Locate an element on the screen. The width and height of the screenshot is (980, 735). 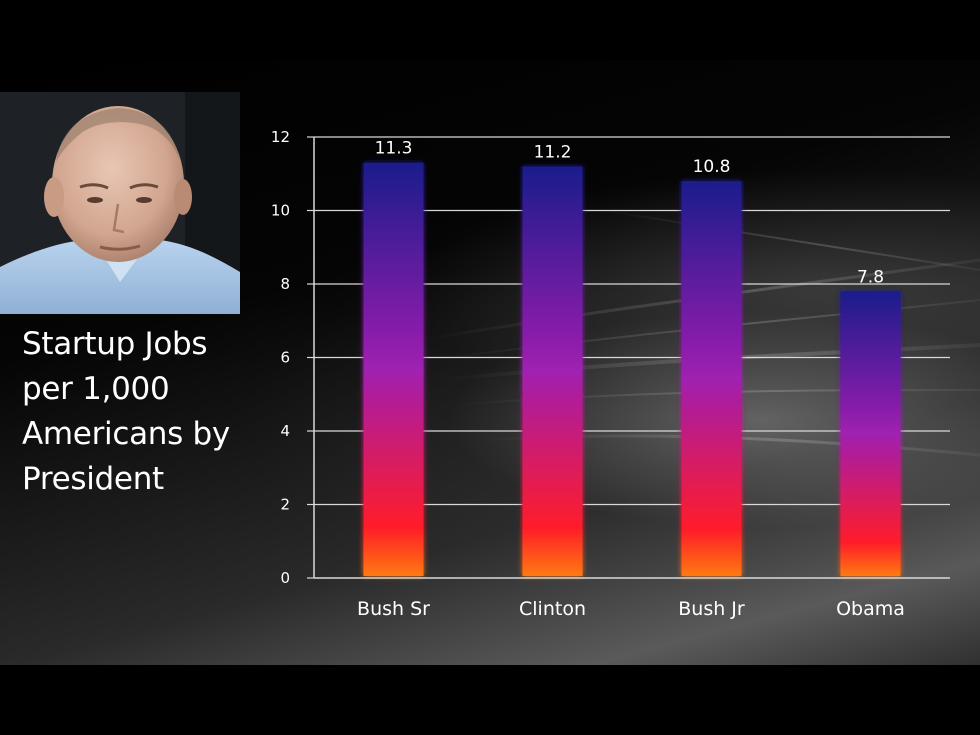
webcam-video is located at coordinates (120, 203).